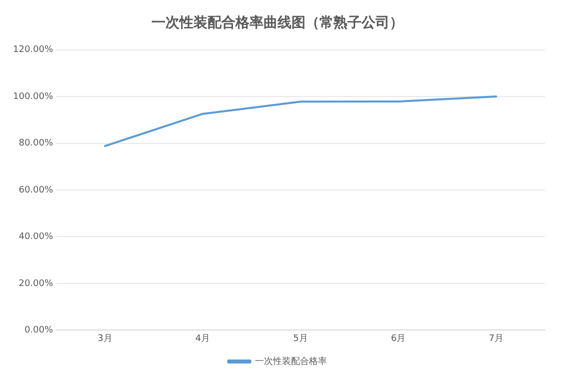  Describe the element at coordinates (33, 50) in the screenshot. I see `y-tick-label: 120.00%` at that location.